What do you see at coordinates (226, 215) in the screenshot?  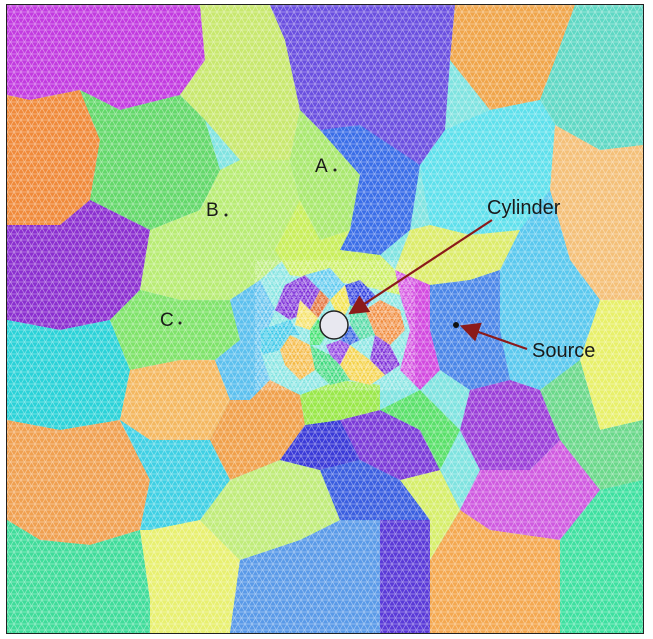 I see `point-marker-b` at bounding box center [226, 215].